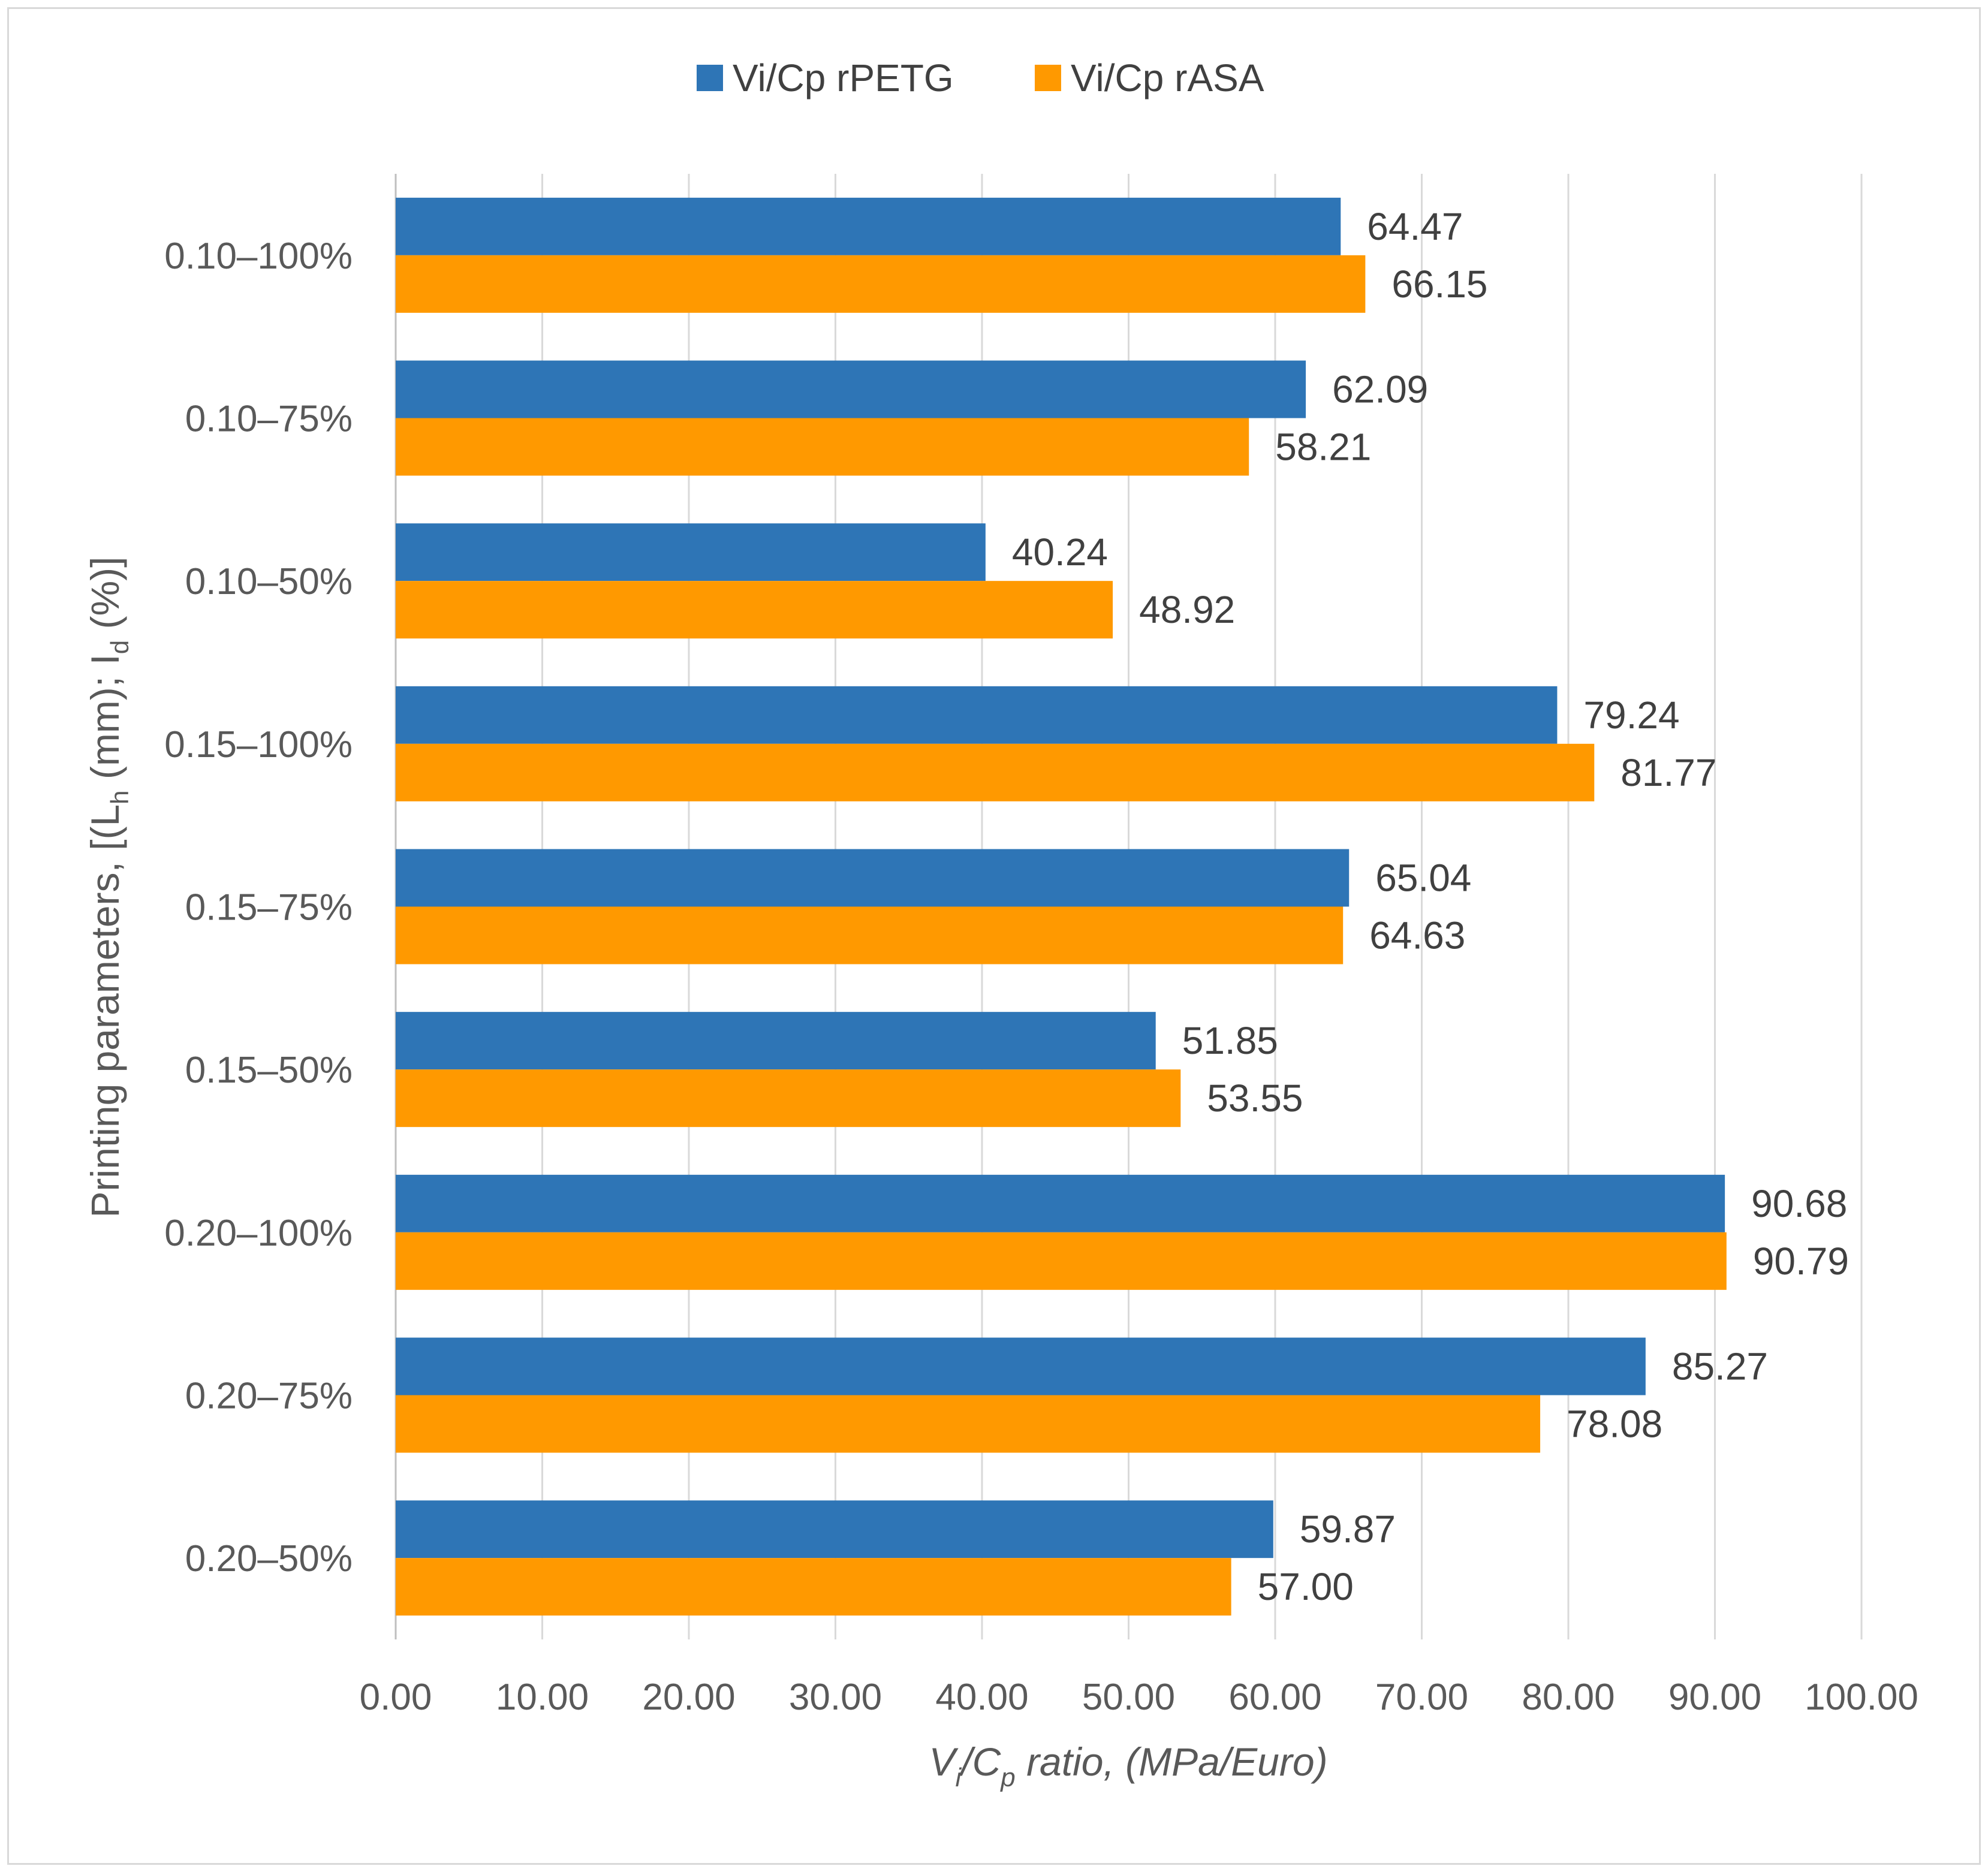 The width and height of the screenshot is (1988, 1872). Describe the element at coordinates (1417, 935) in the screenshot. I see `data-label: 64.63` at that location.